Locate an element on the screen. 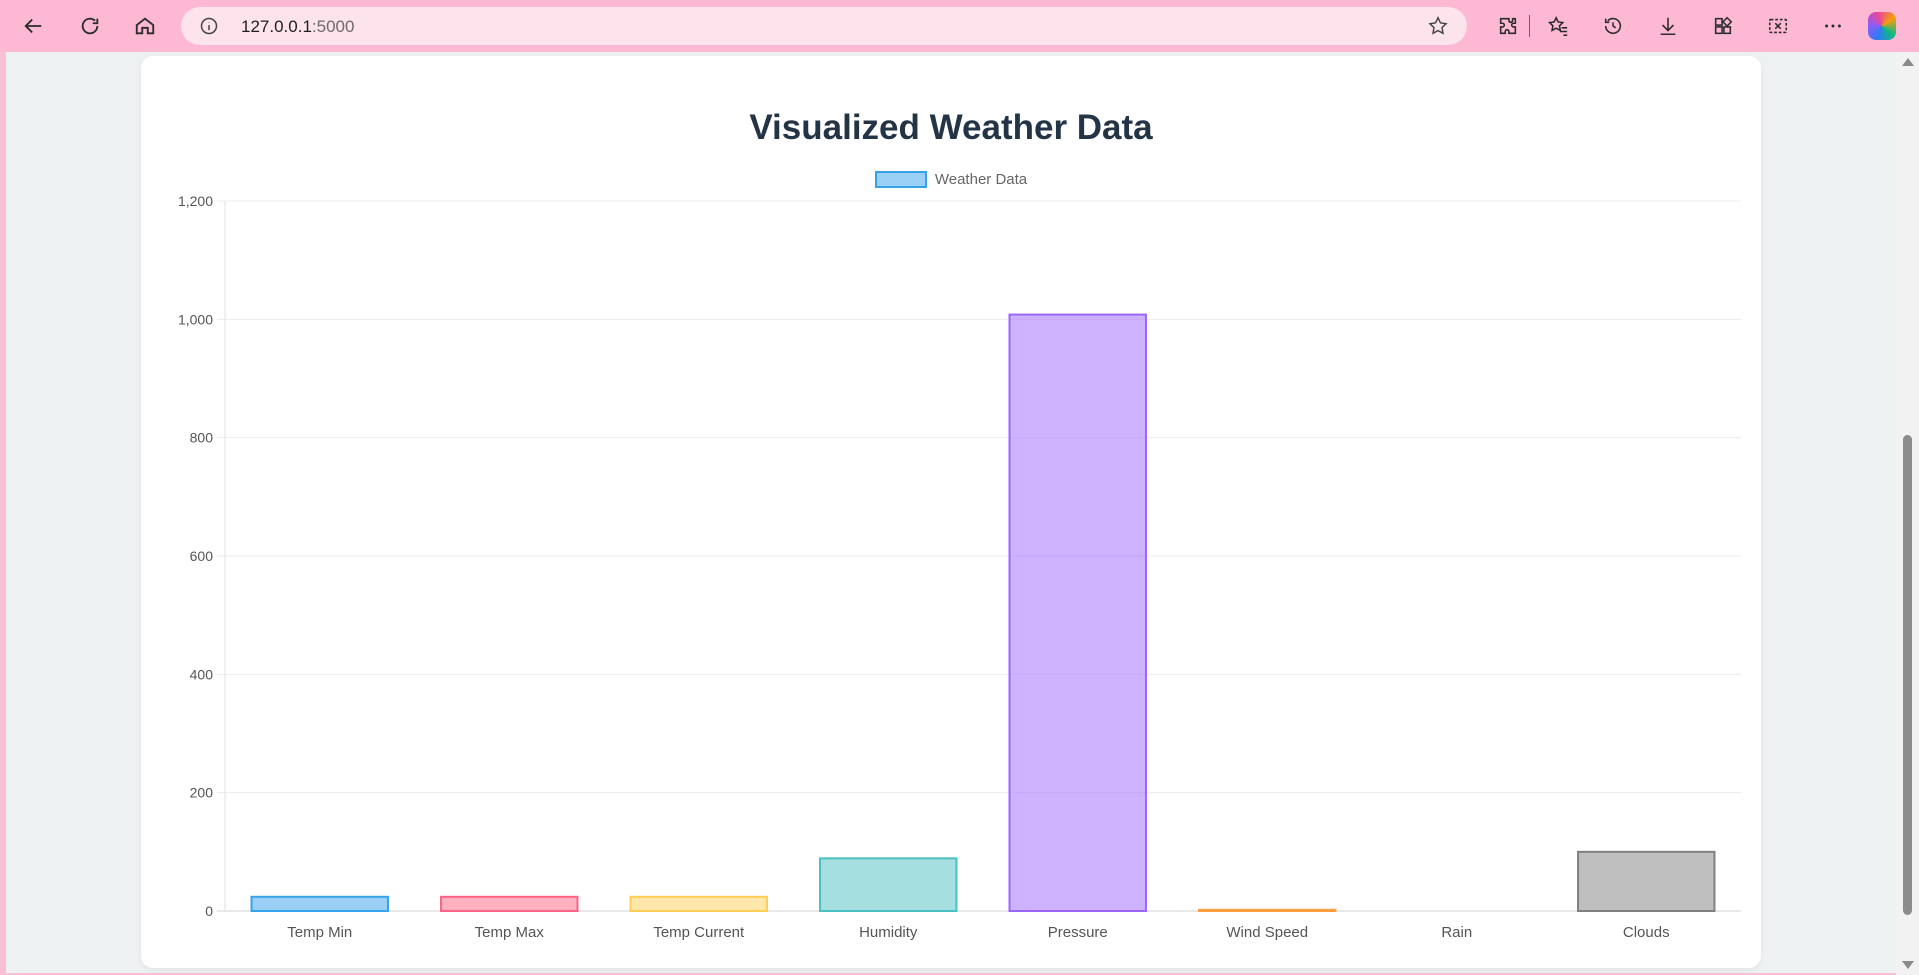 Image resolution: width=1919 pixels, height=975 pixels. favorites-icon is located at coordinates (1557, 25).